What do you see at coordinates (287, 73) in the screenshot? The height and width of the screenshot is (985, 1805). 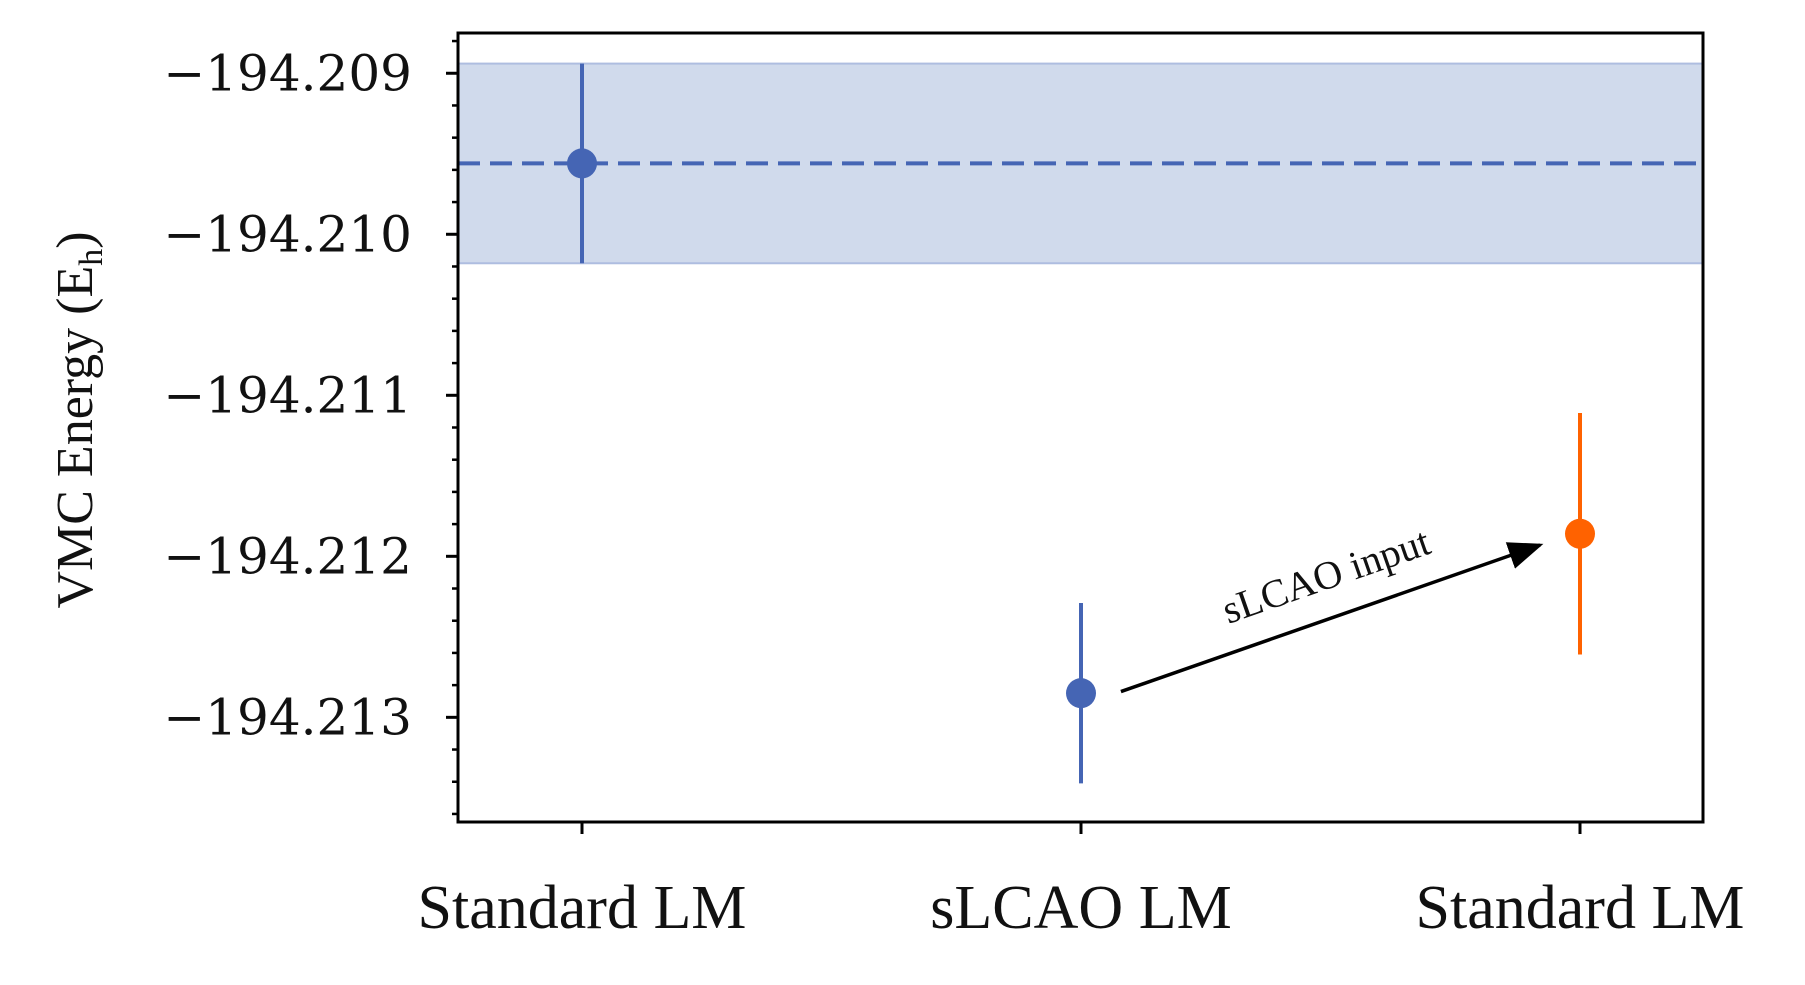 I see `y-tick-label: −194.209` at bounding box center [287, 73].